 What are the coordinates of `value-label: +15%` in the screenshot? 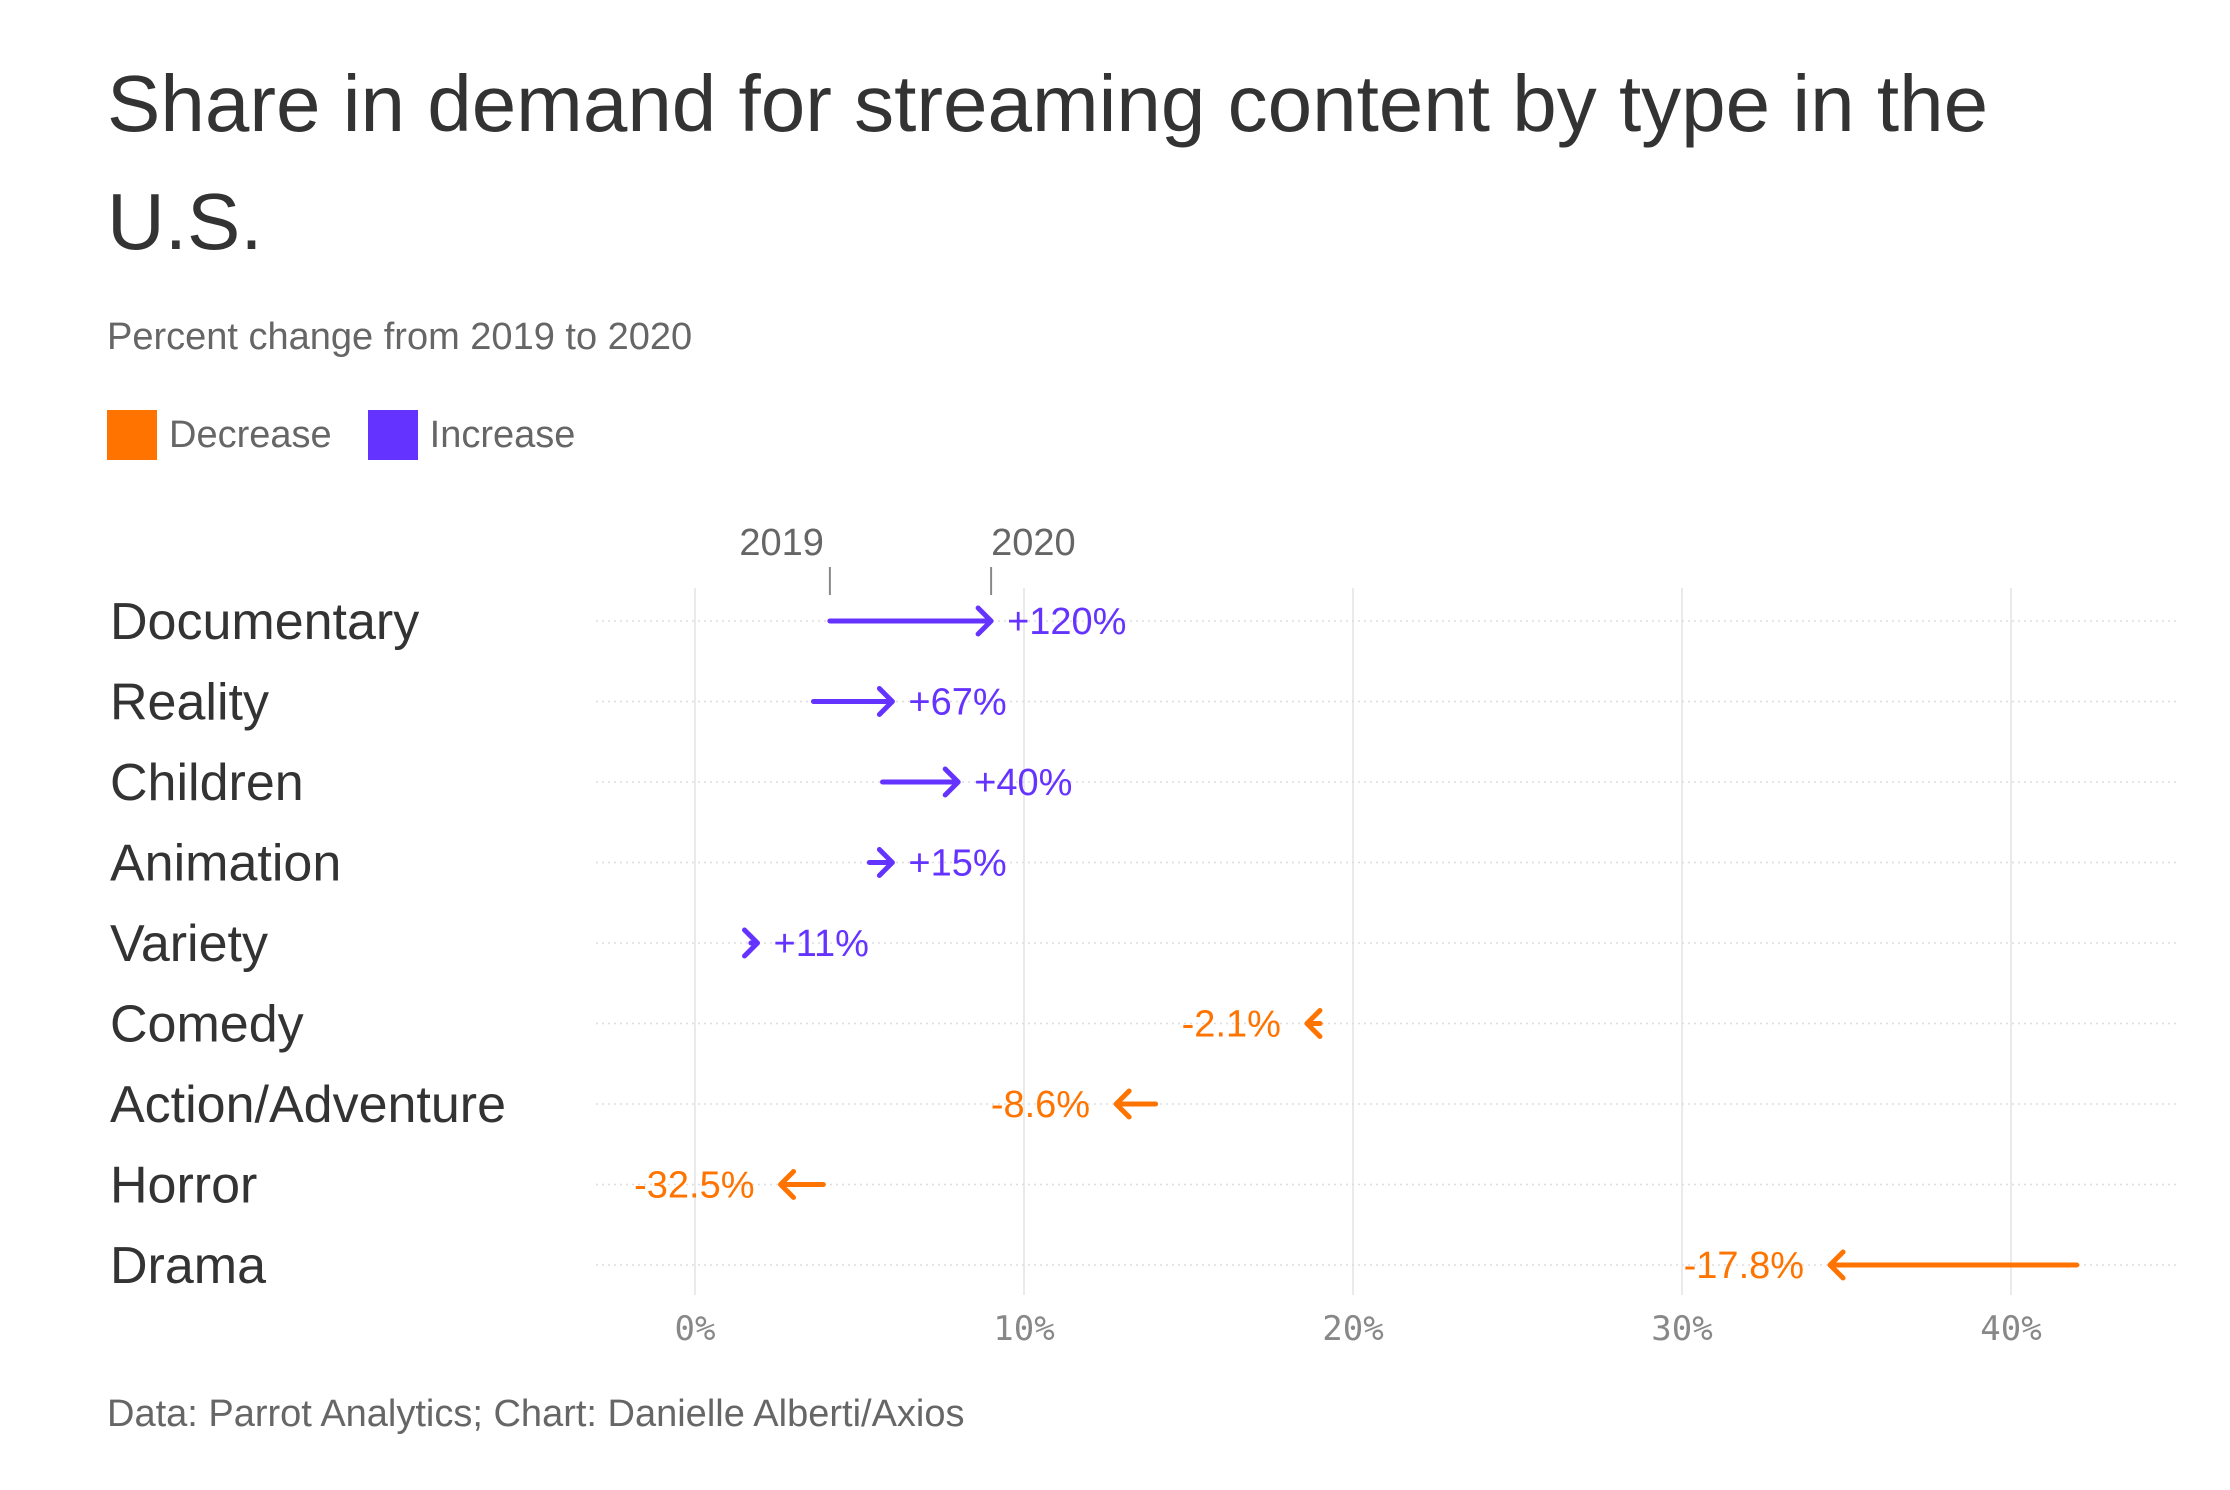 It's located at (957, 864).